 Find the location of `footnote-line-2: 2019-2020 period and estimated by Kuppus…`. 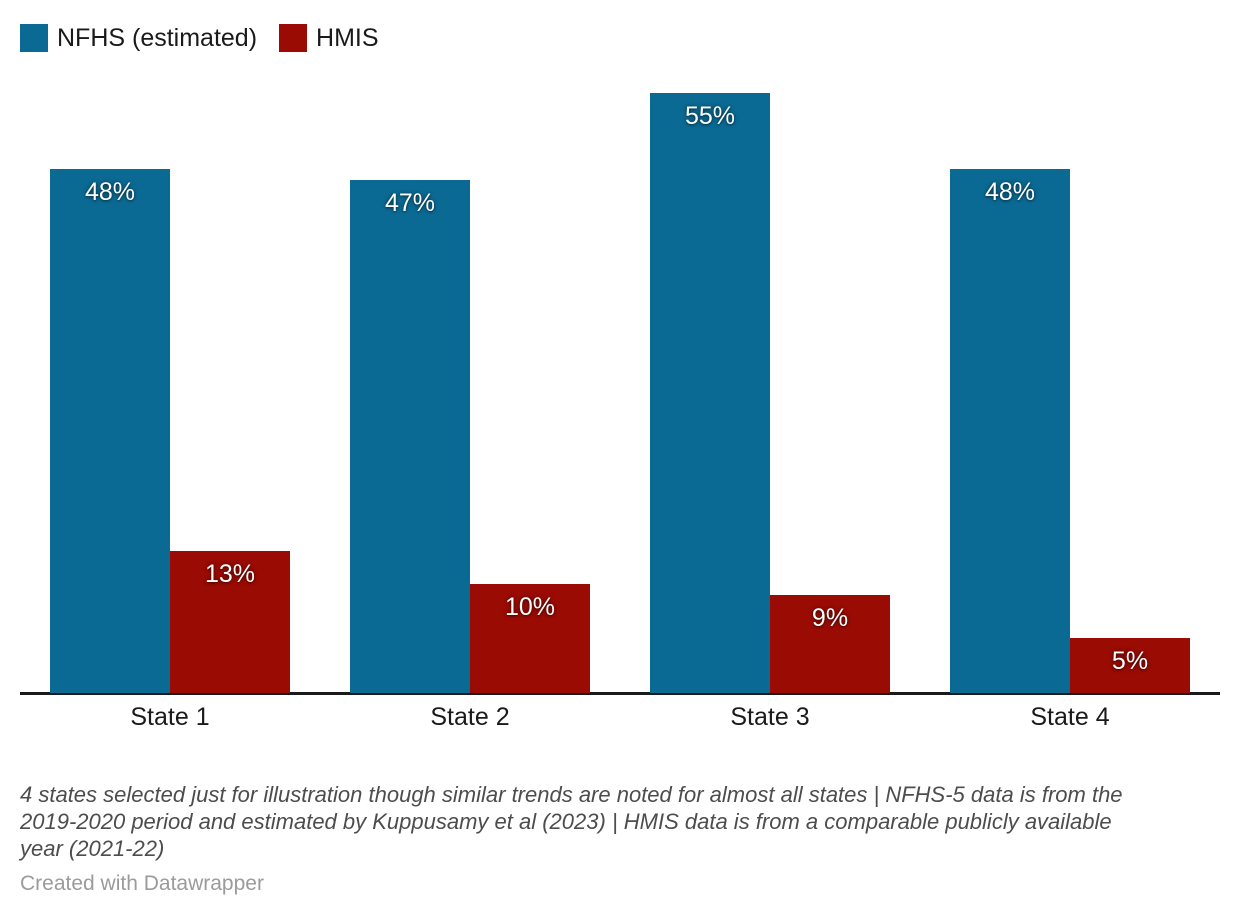

footnote-line-2: 2019-2020 period and estimated by Kuppus… is located at coordinates (566, 821).